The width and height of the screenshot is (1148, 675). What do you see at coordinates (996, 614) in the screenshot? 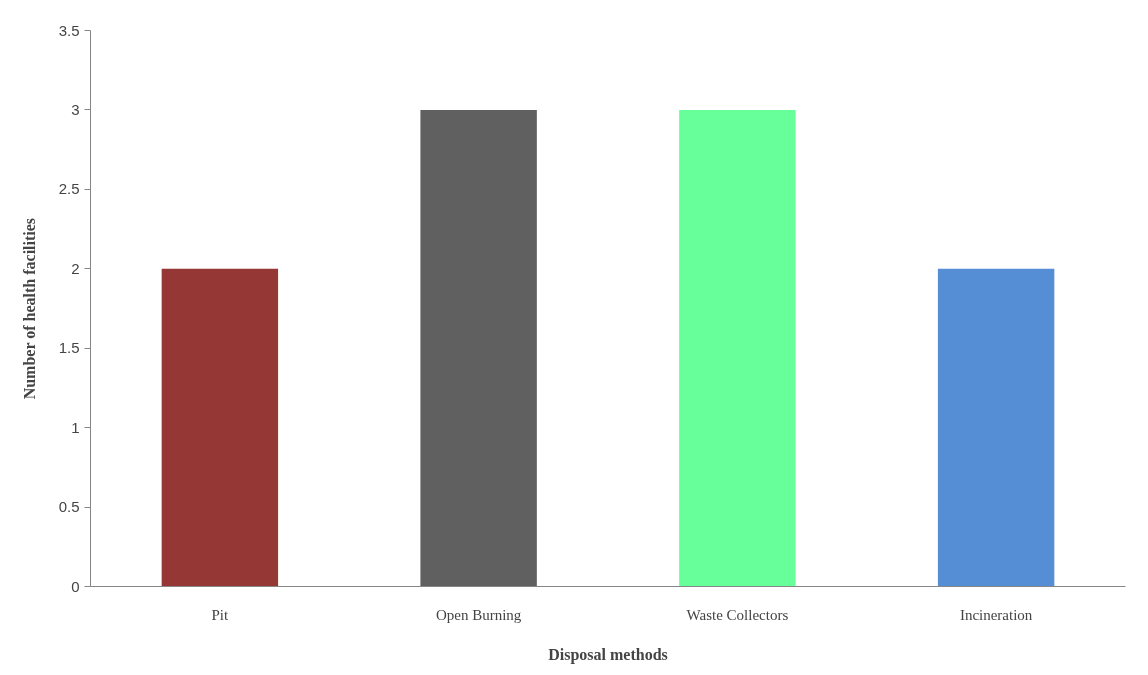
I see `x-tick-label: Incineration` at bounding box center [996, 614].